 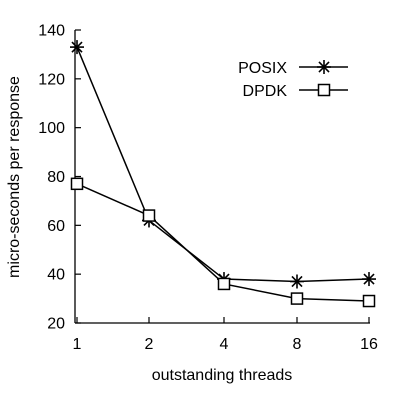 What do you see at coordinates (56, 275) in the screenshot?
I see `y-tick-label: 40` at bounding box center [56, 275].